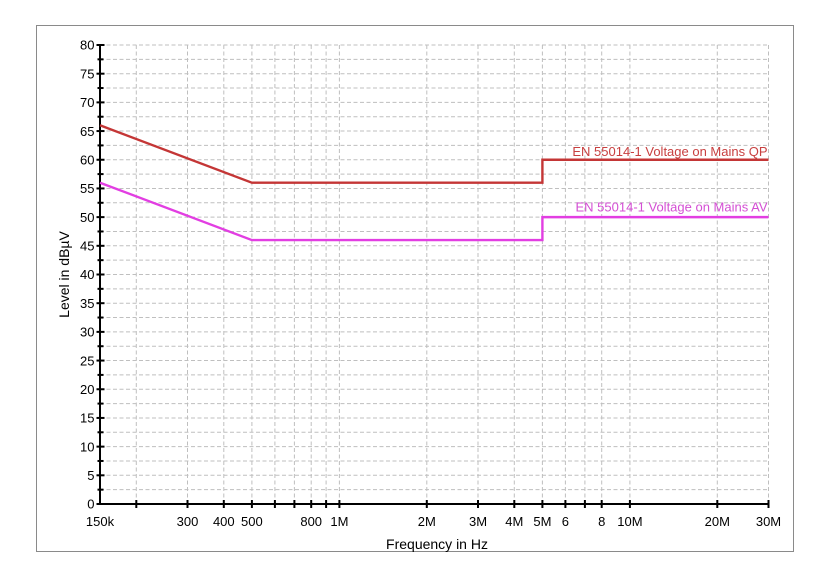  I want to click on svg-text: 20M, so click(717, 521).